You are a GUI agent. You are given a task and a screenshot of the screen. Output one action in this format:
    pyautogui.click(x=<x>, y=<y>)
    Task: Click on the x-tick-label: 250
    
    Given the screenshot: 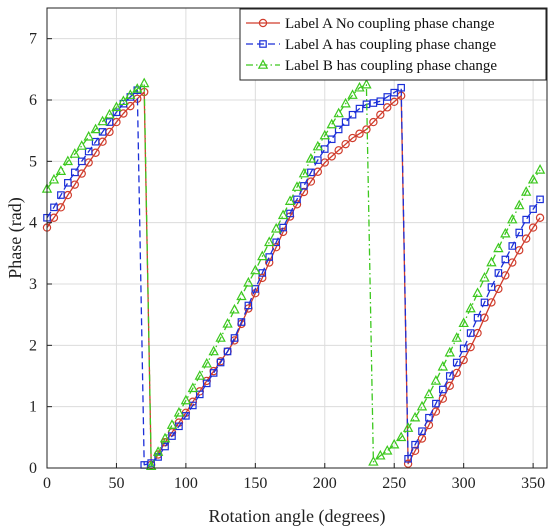 What is the action you would take?
    pyautogui.click(x=394, y=483)
    